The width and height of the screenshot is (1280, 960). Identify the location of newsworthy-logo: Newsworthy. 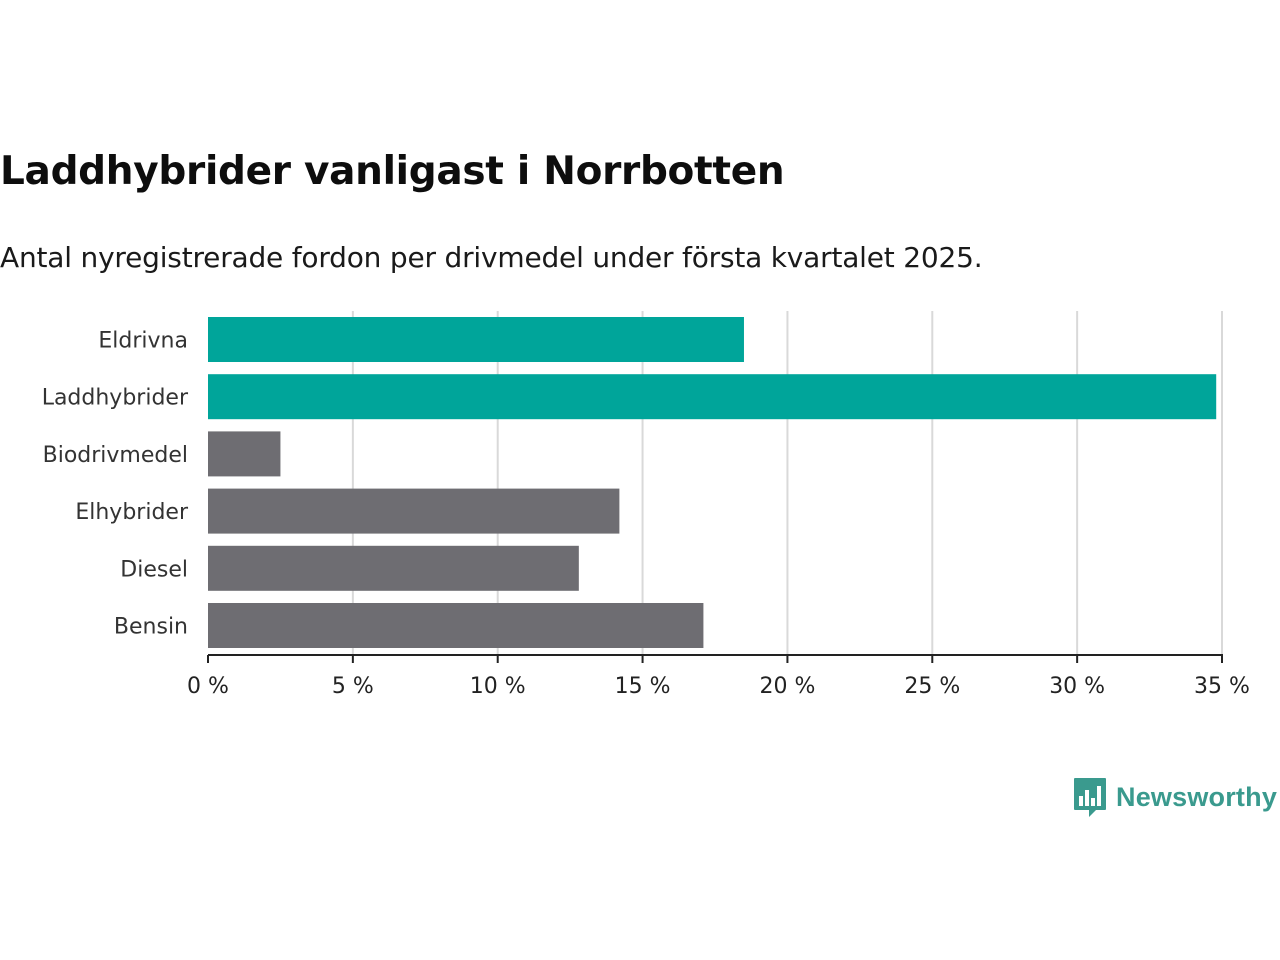
(1174, 797).